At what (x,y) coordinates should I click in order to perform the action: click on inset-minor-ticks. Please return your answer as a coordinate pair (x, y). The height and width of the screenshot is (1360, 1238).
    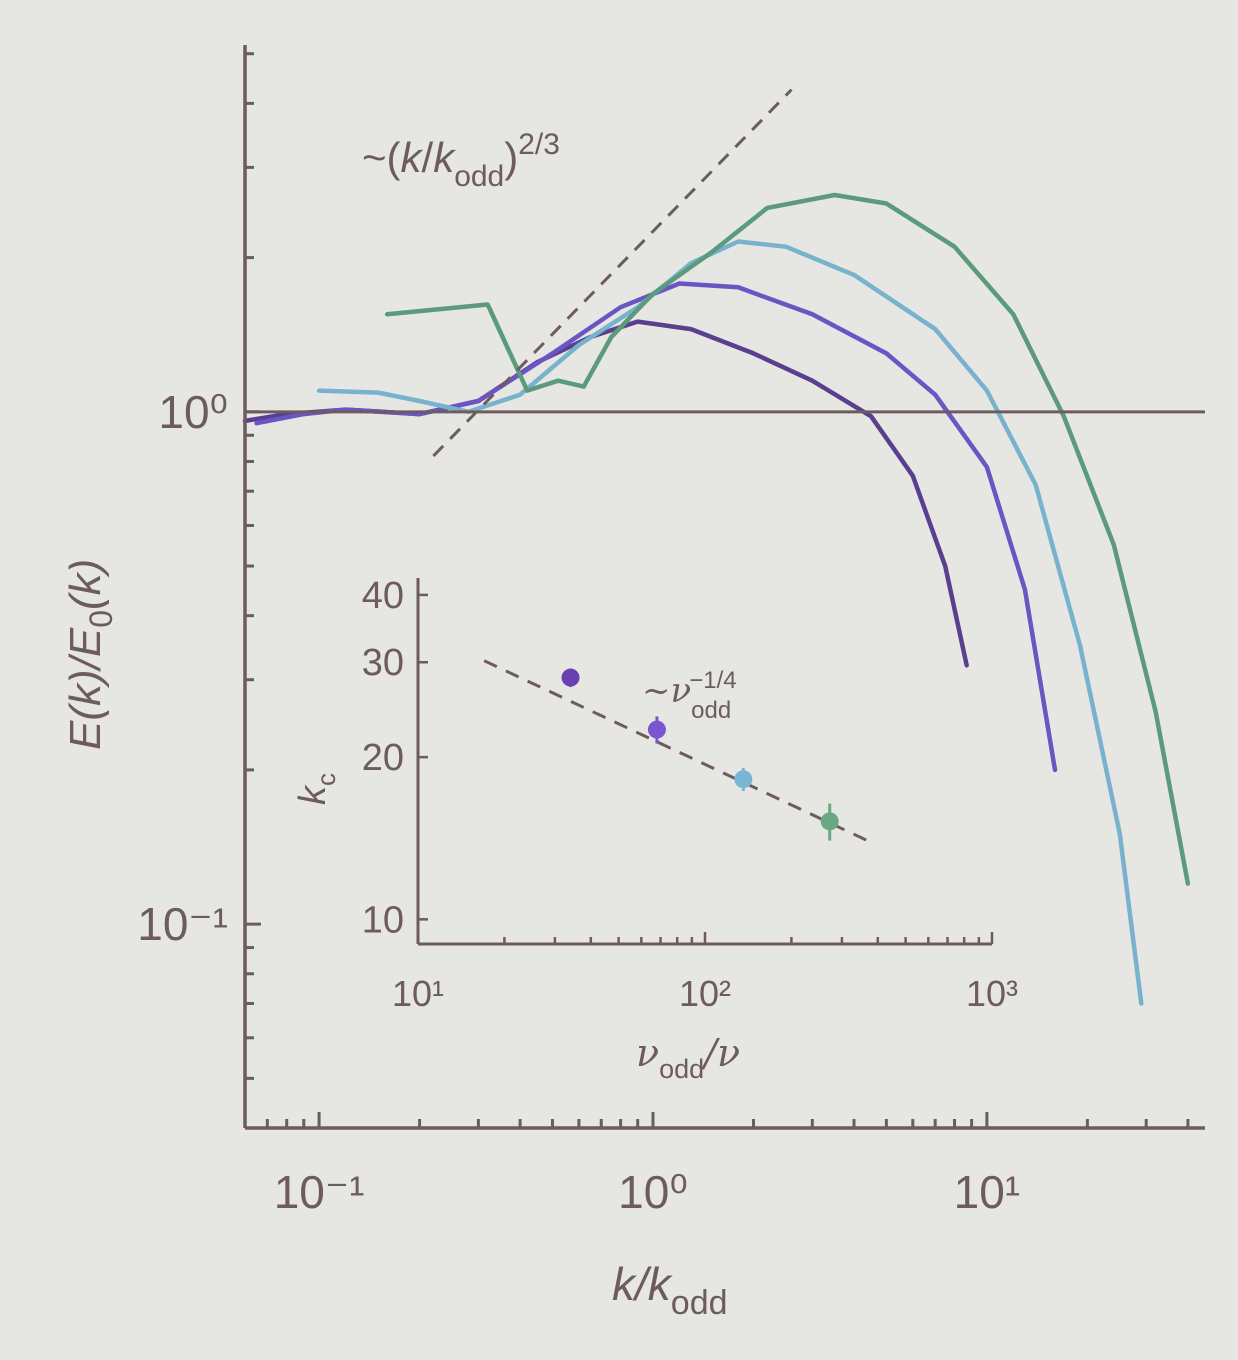
    Looking at the image, I should click on (705, 768).